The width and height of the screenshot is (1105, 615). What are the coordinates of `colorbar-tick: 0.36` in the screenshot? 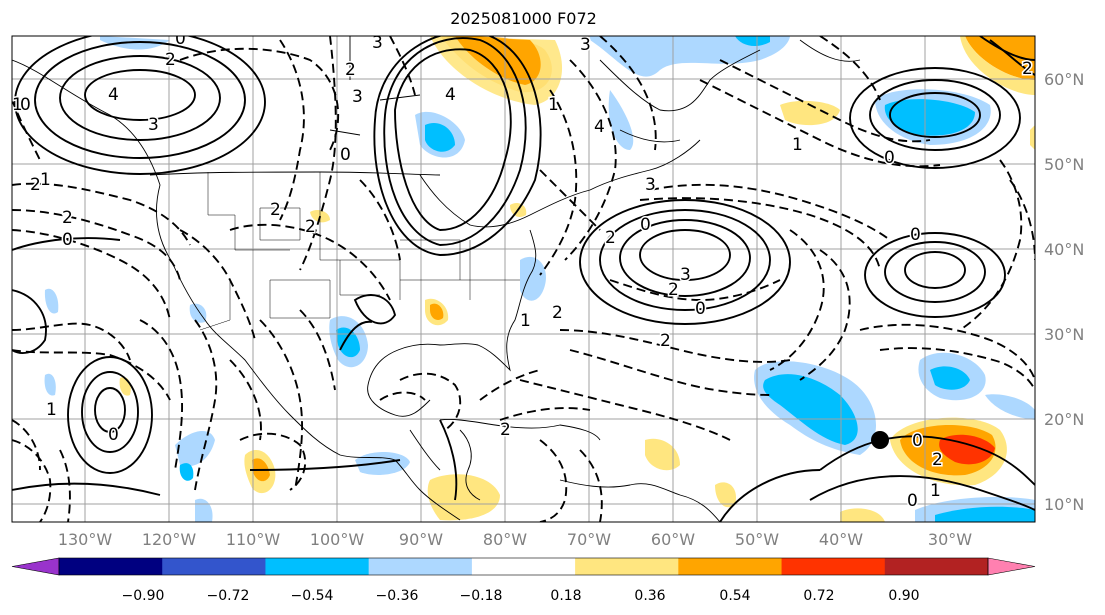 It's located at (649, 596).